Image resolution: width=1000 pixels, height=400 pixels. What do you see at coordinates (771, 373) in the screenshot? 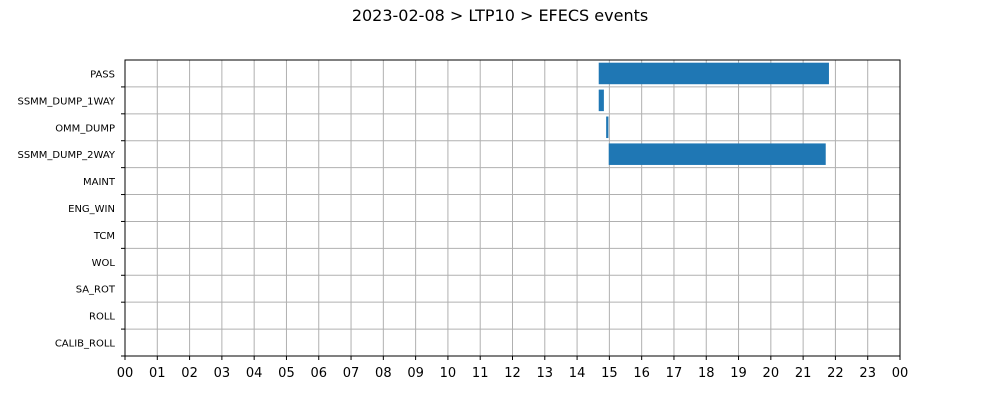
I see `x-tick-label: 20` at bounding box center [771, 373].